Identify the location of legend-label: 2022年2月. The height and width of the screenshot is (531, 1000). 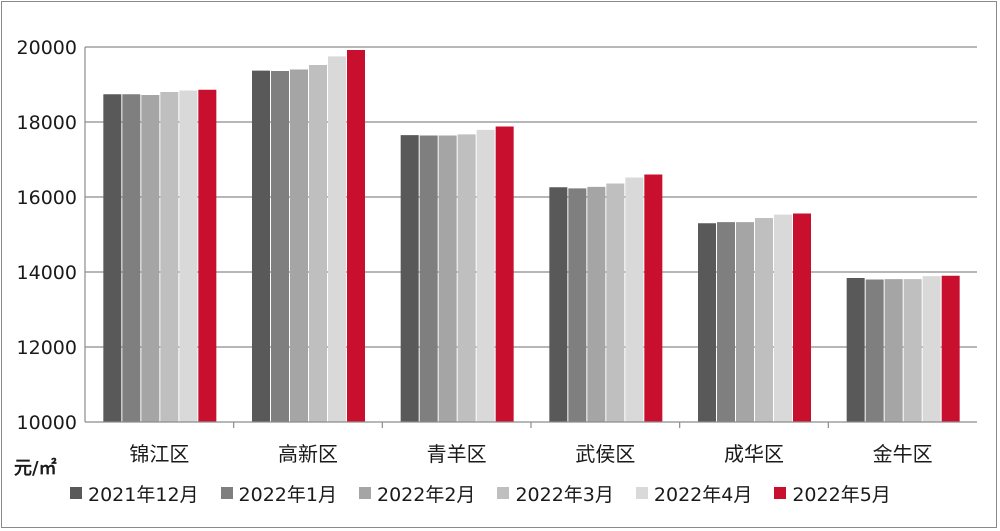
(426, 494).